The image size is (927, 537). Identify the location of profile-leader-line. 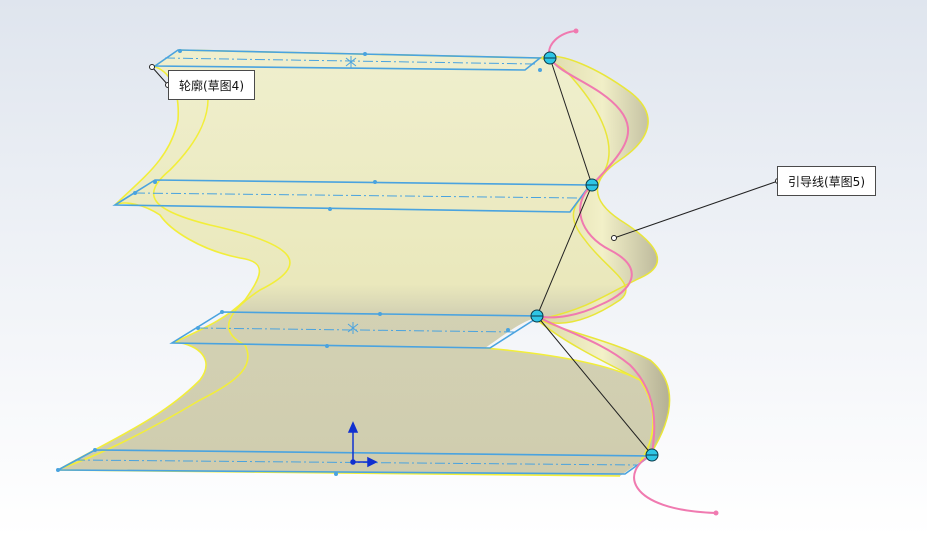
(160, 76).